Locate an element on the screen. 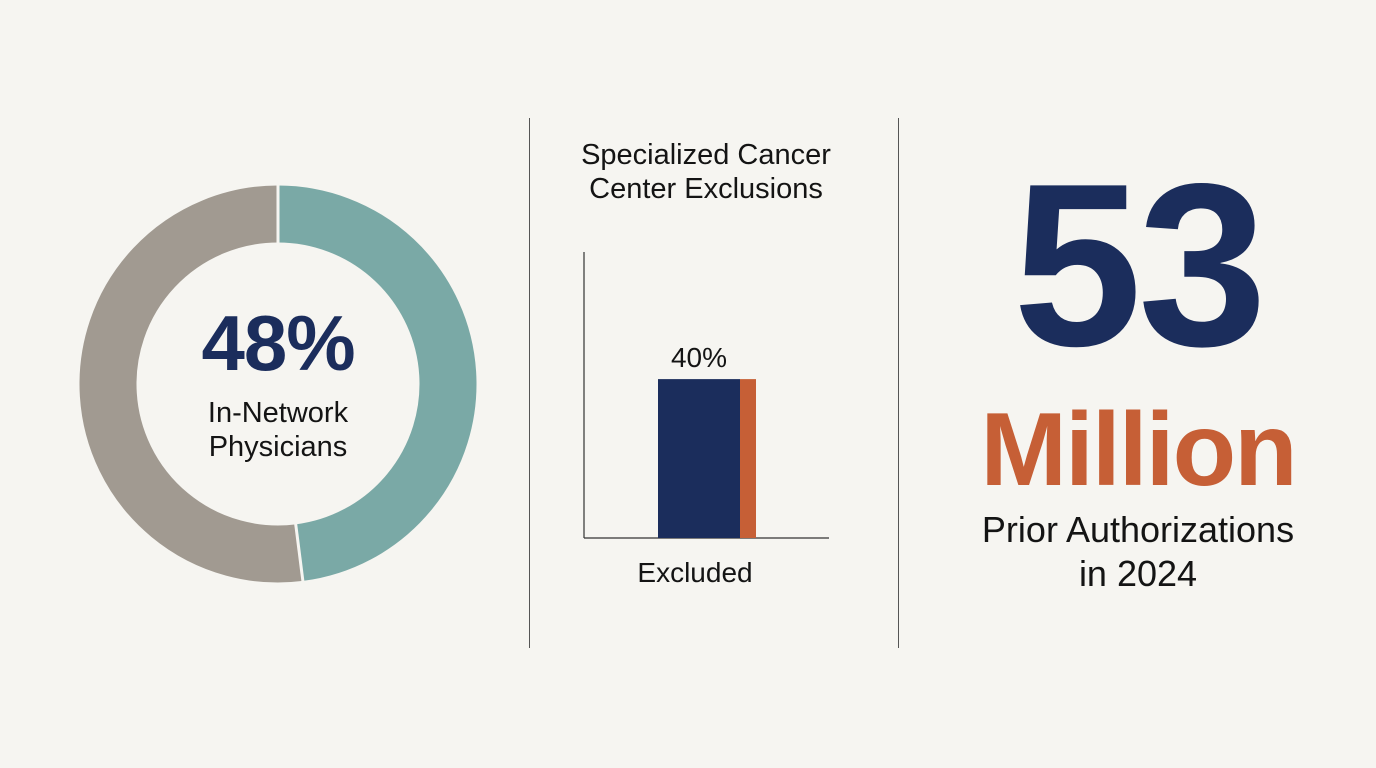 The width and height of the screenshot is (1376, 768). bar-chart-title-line-1: Specialized Cancer is located at coordinates (706, 155).